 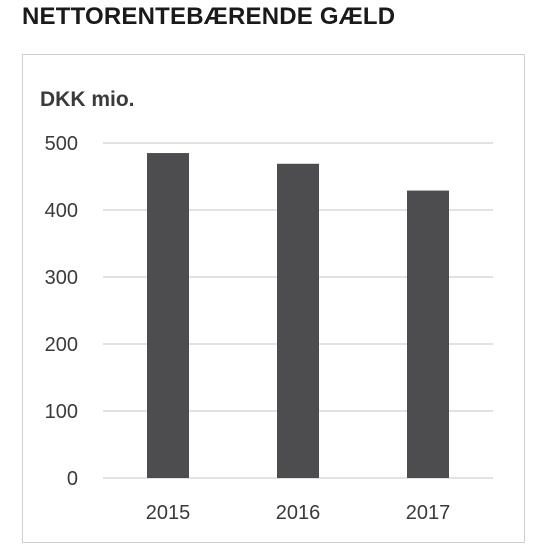 What do you see at coordinates (61, 311) in the screenshot?
I see `y-tick-layer: 0 100 200 300 400 500` at bounding box center [61, 311].